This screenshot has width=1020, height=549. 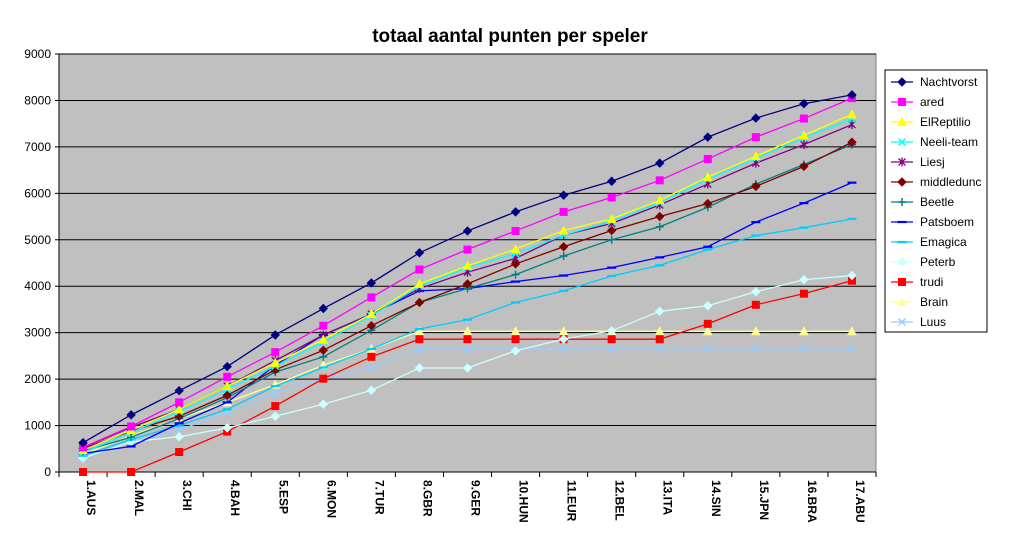 I want to click on legend-item: Beetle, so click(x=922, y=202).